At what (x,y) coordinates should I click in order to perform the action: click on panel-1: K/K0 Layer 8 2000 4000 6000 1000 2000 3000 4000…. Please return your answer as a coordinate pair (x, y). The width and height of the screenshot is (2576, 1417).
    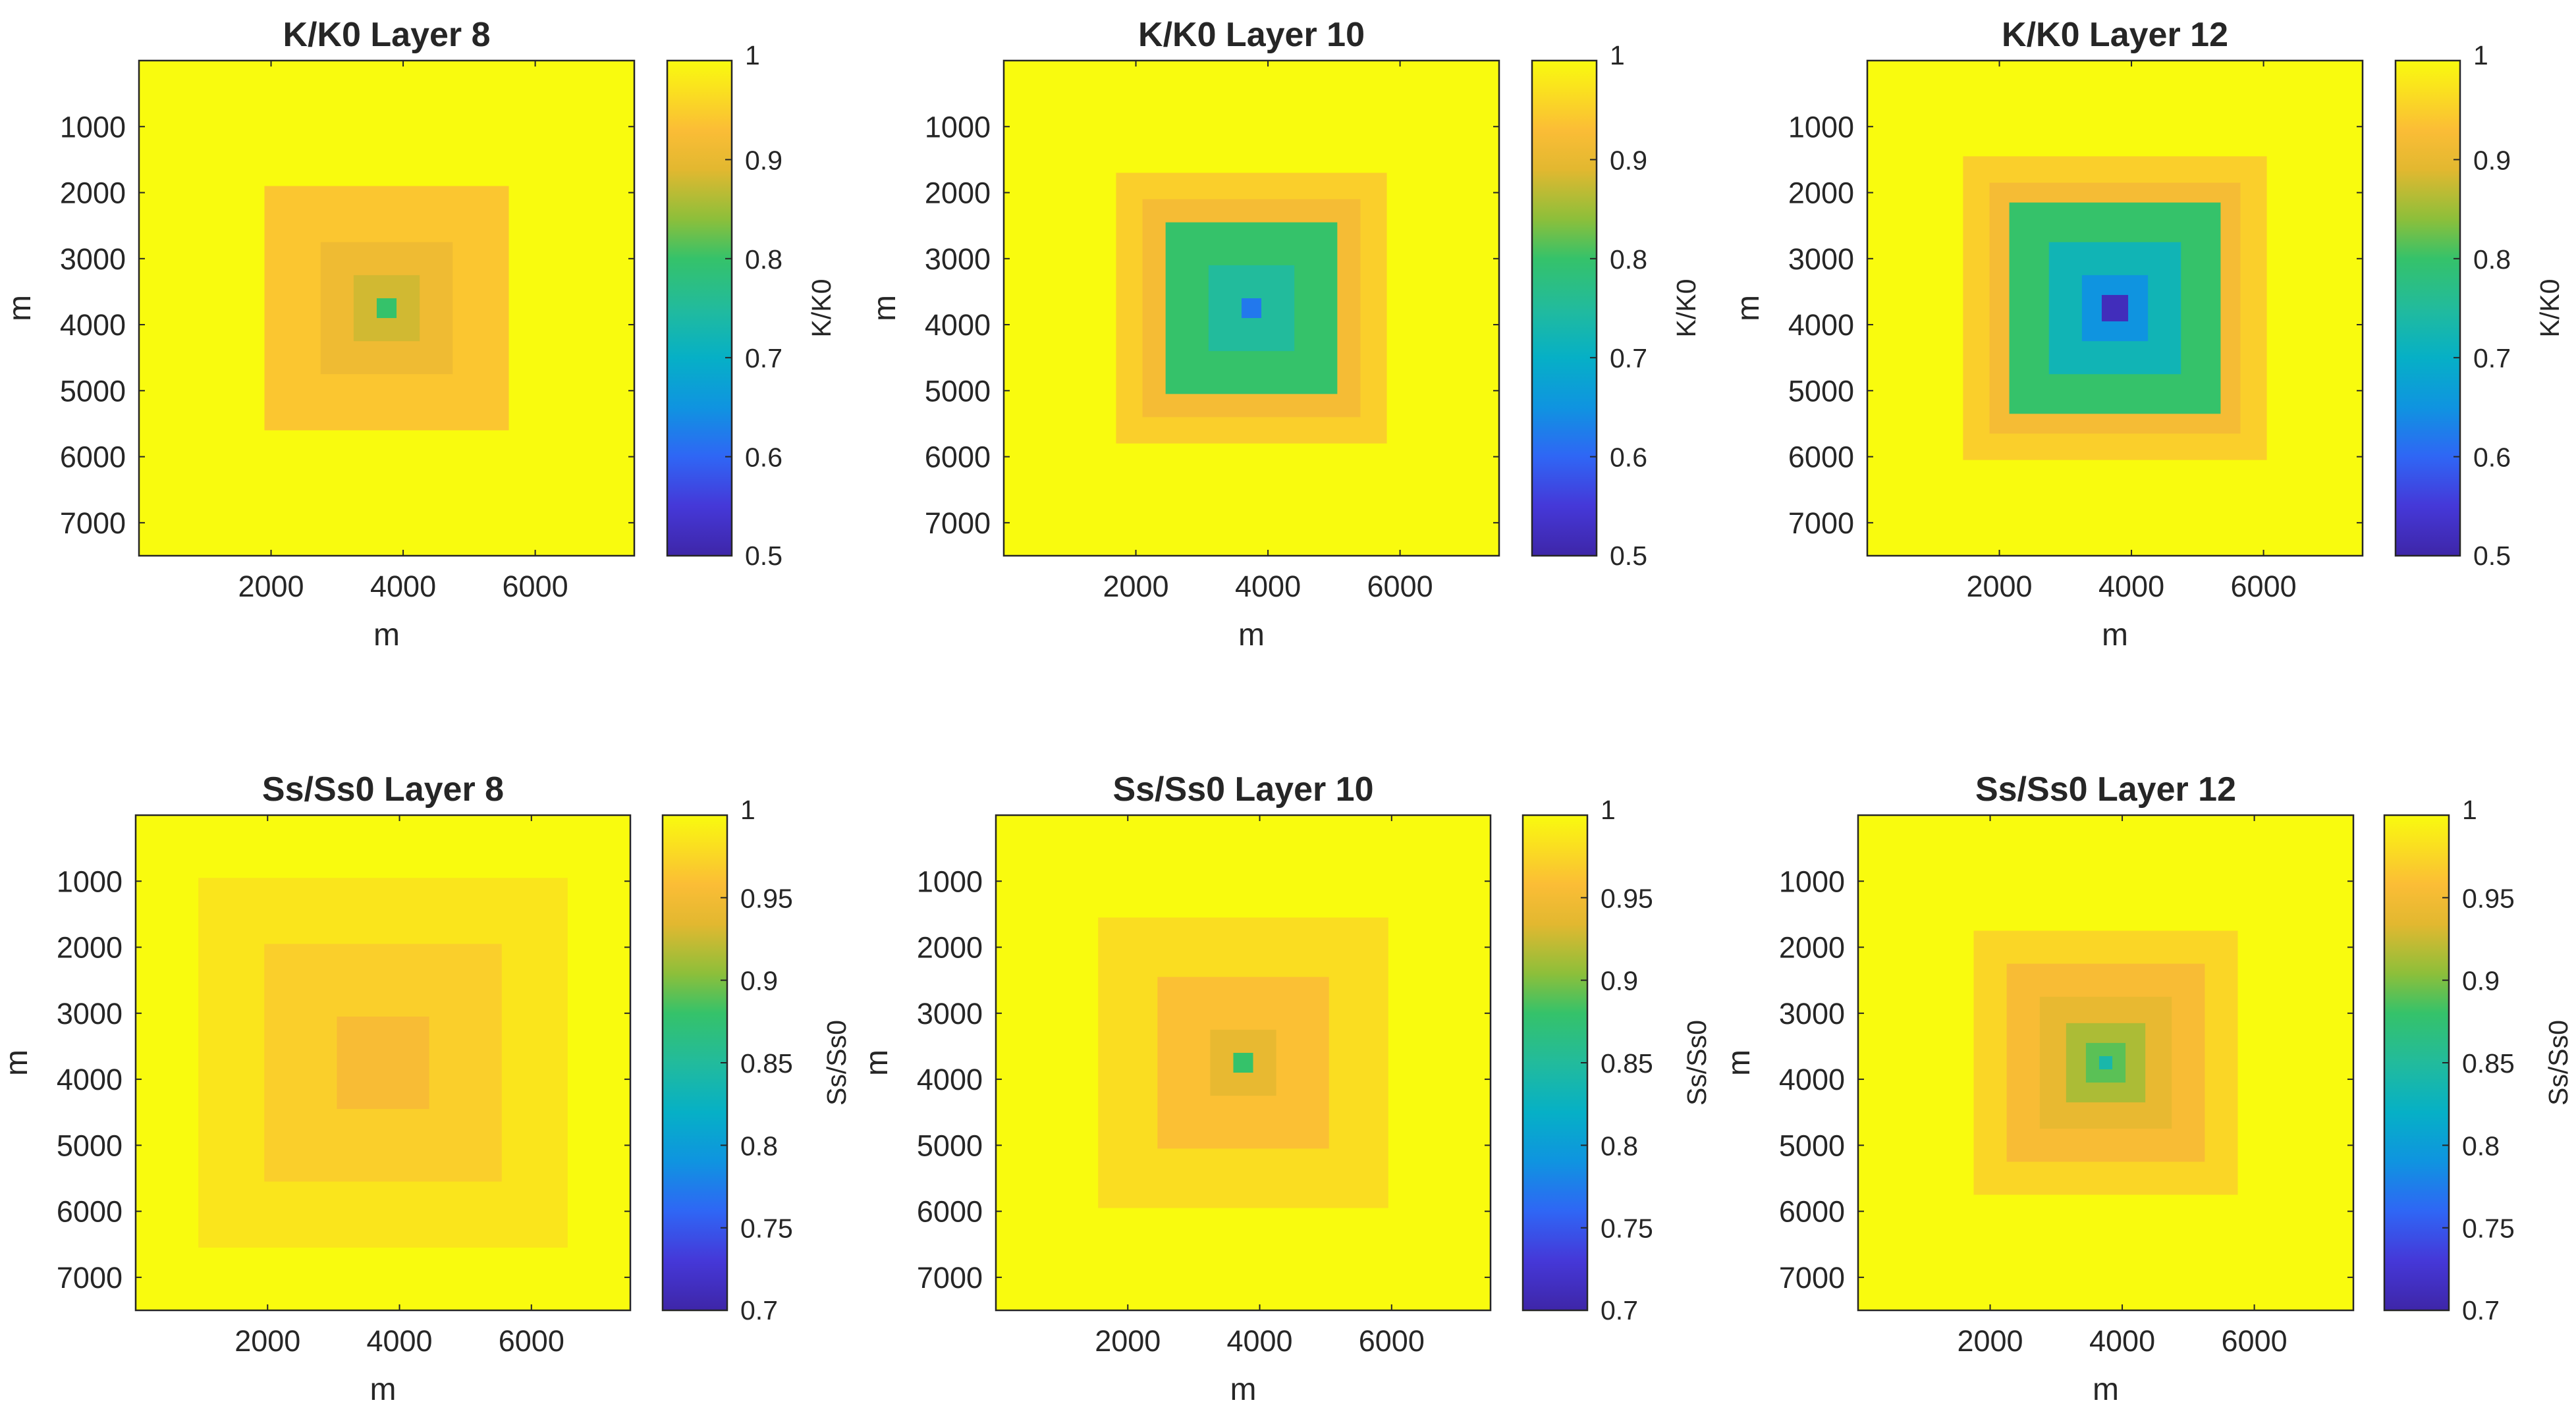
    Looking at the image, I should click on (419, 334).